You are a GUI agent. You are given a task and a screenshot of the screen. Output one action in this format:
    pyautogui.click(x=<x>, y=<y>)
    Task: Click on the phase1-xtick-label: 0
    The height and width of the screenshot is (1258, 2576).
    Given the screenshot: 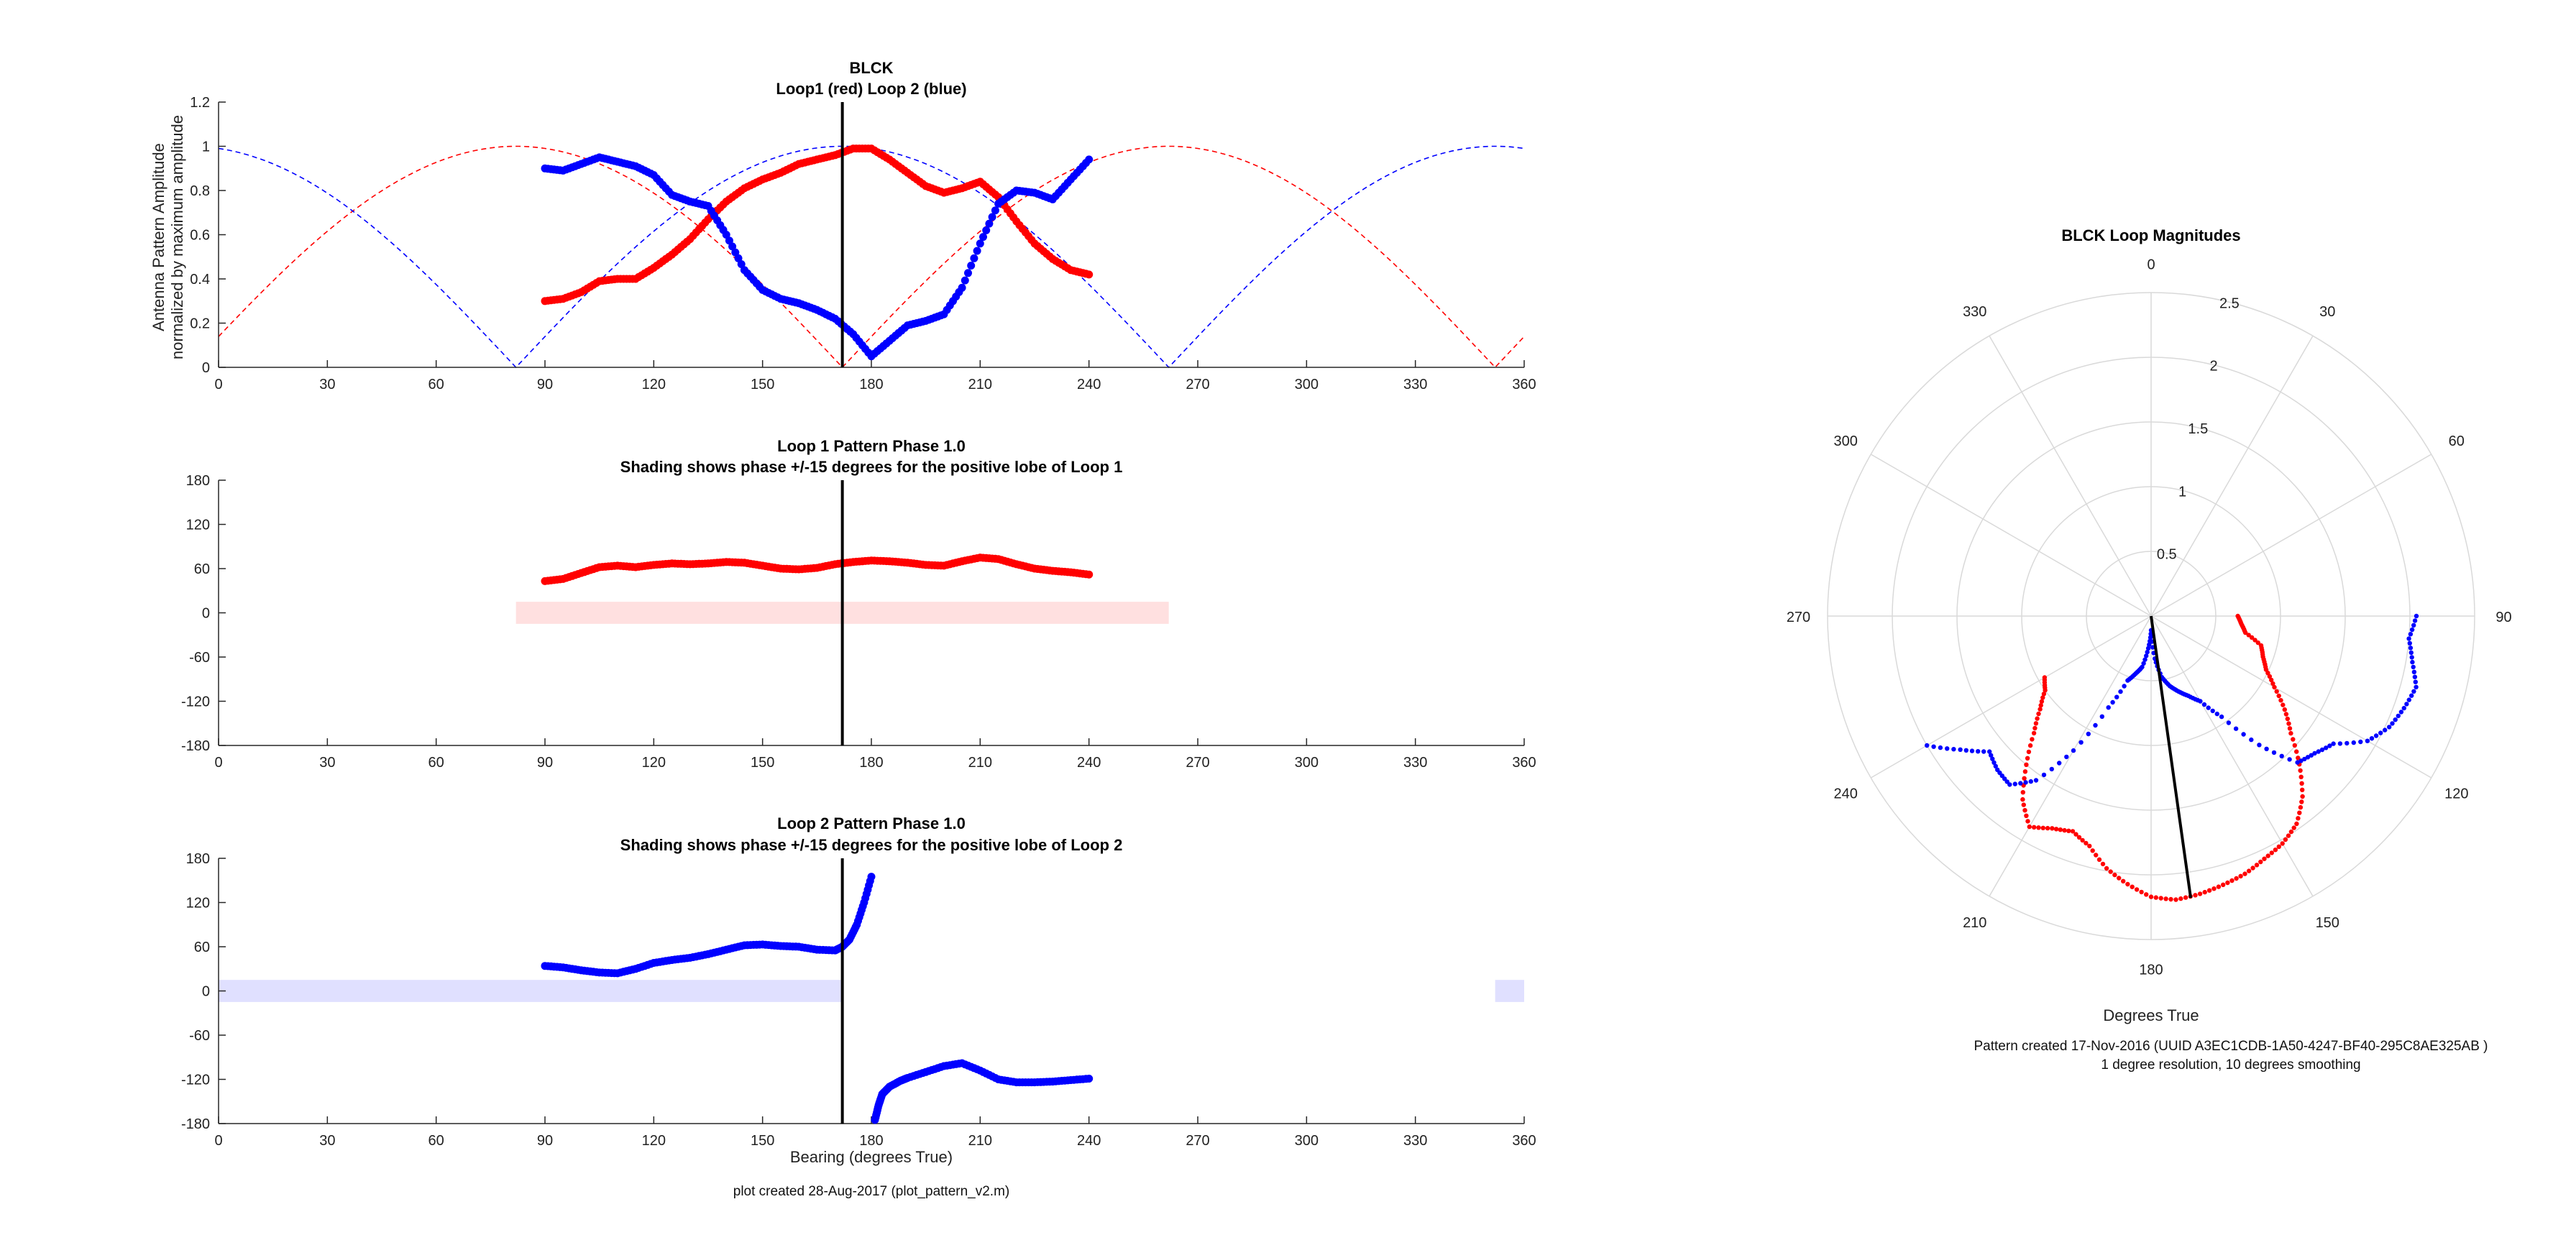 What is the action you would take?
    pyautogui.click(x=218, y=763)
    